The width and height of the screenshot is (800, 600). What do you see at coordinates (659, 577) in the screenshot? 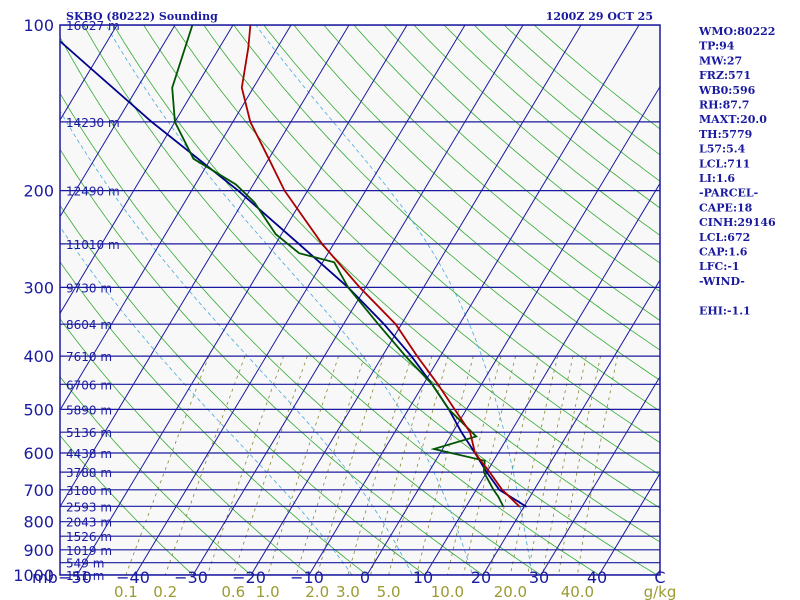
I see `temperature-tick-label: C` at bounding box center [659, 577].